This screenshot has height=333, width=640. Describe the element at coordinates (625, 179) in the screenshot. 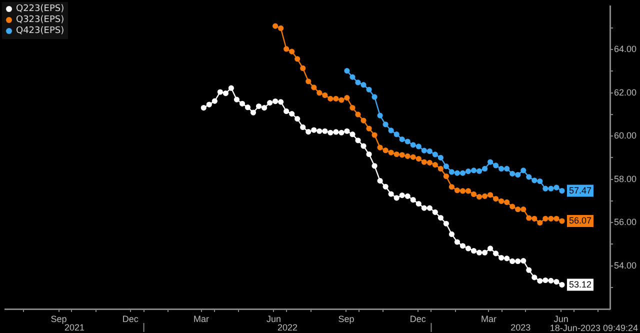

I see `y-tick-label: 58.00` at that location.